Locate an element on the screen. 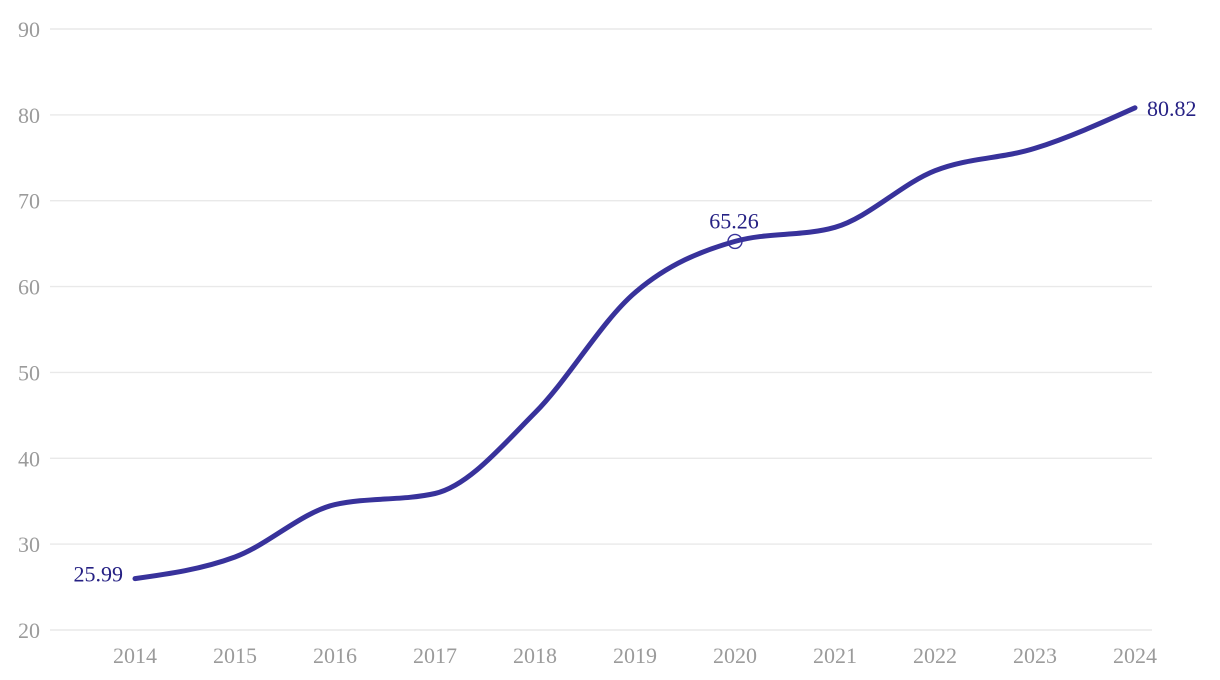  y-axis-tick-30: 30 is located at coordinates (29, 544).